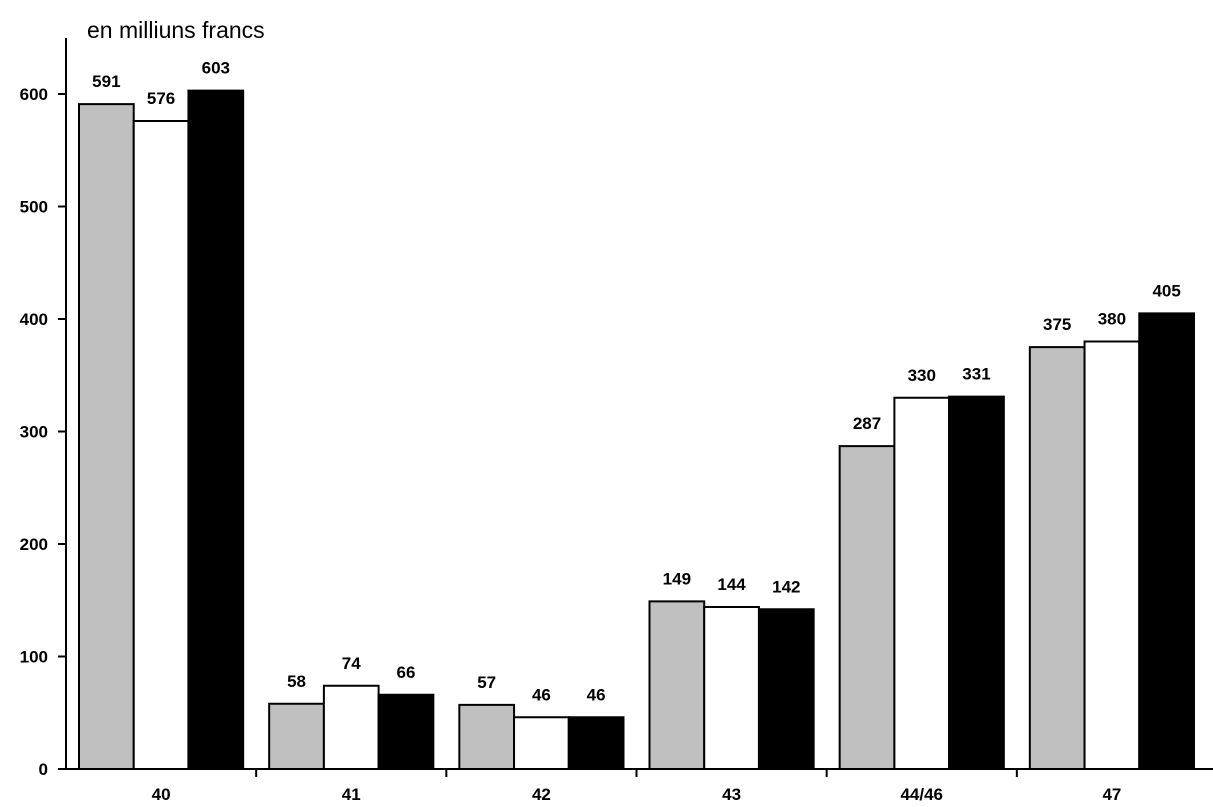  Describe the element at coordinates (34, 94) in the screenshot. I see `y-tick-label: 600` at that location.